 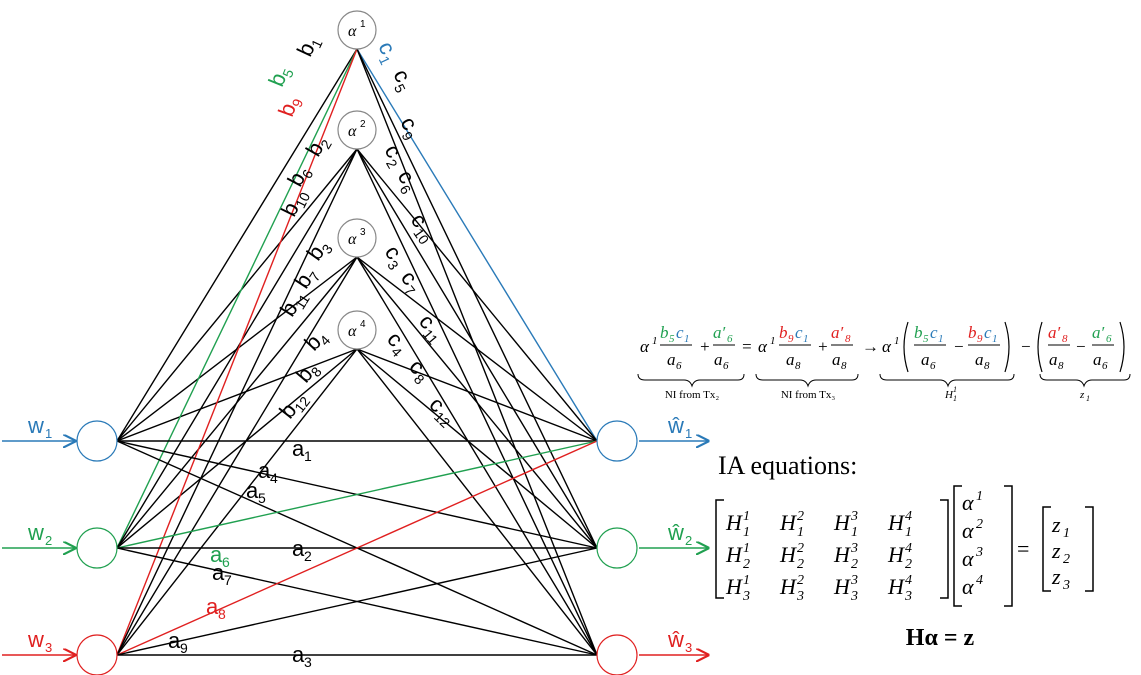 I want to click on direct-label-4-base: a, so click(x=264, y=470).